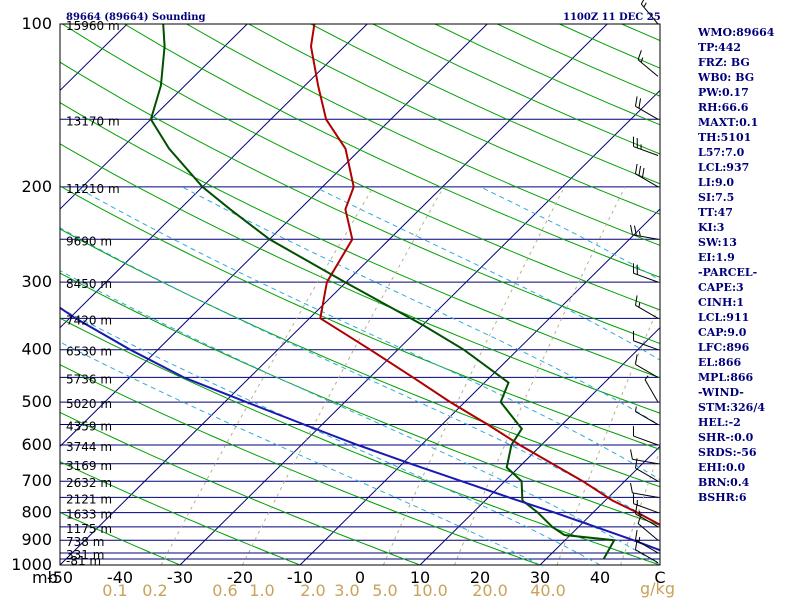 The image size is (800, 600). What do you see at coordinates (727, 452) in the screenshot?
I see `sounding-index-entry: SRDS:-56` at bounding box center [727, 452].